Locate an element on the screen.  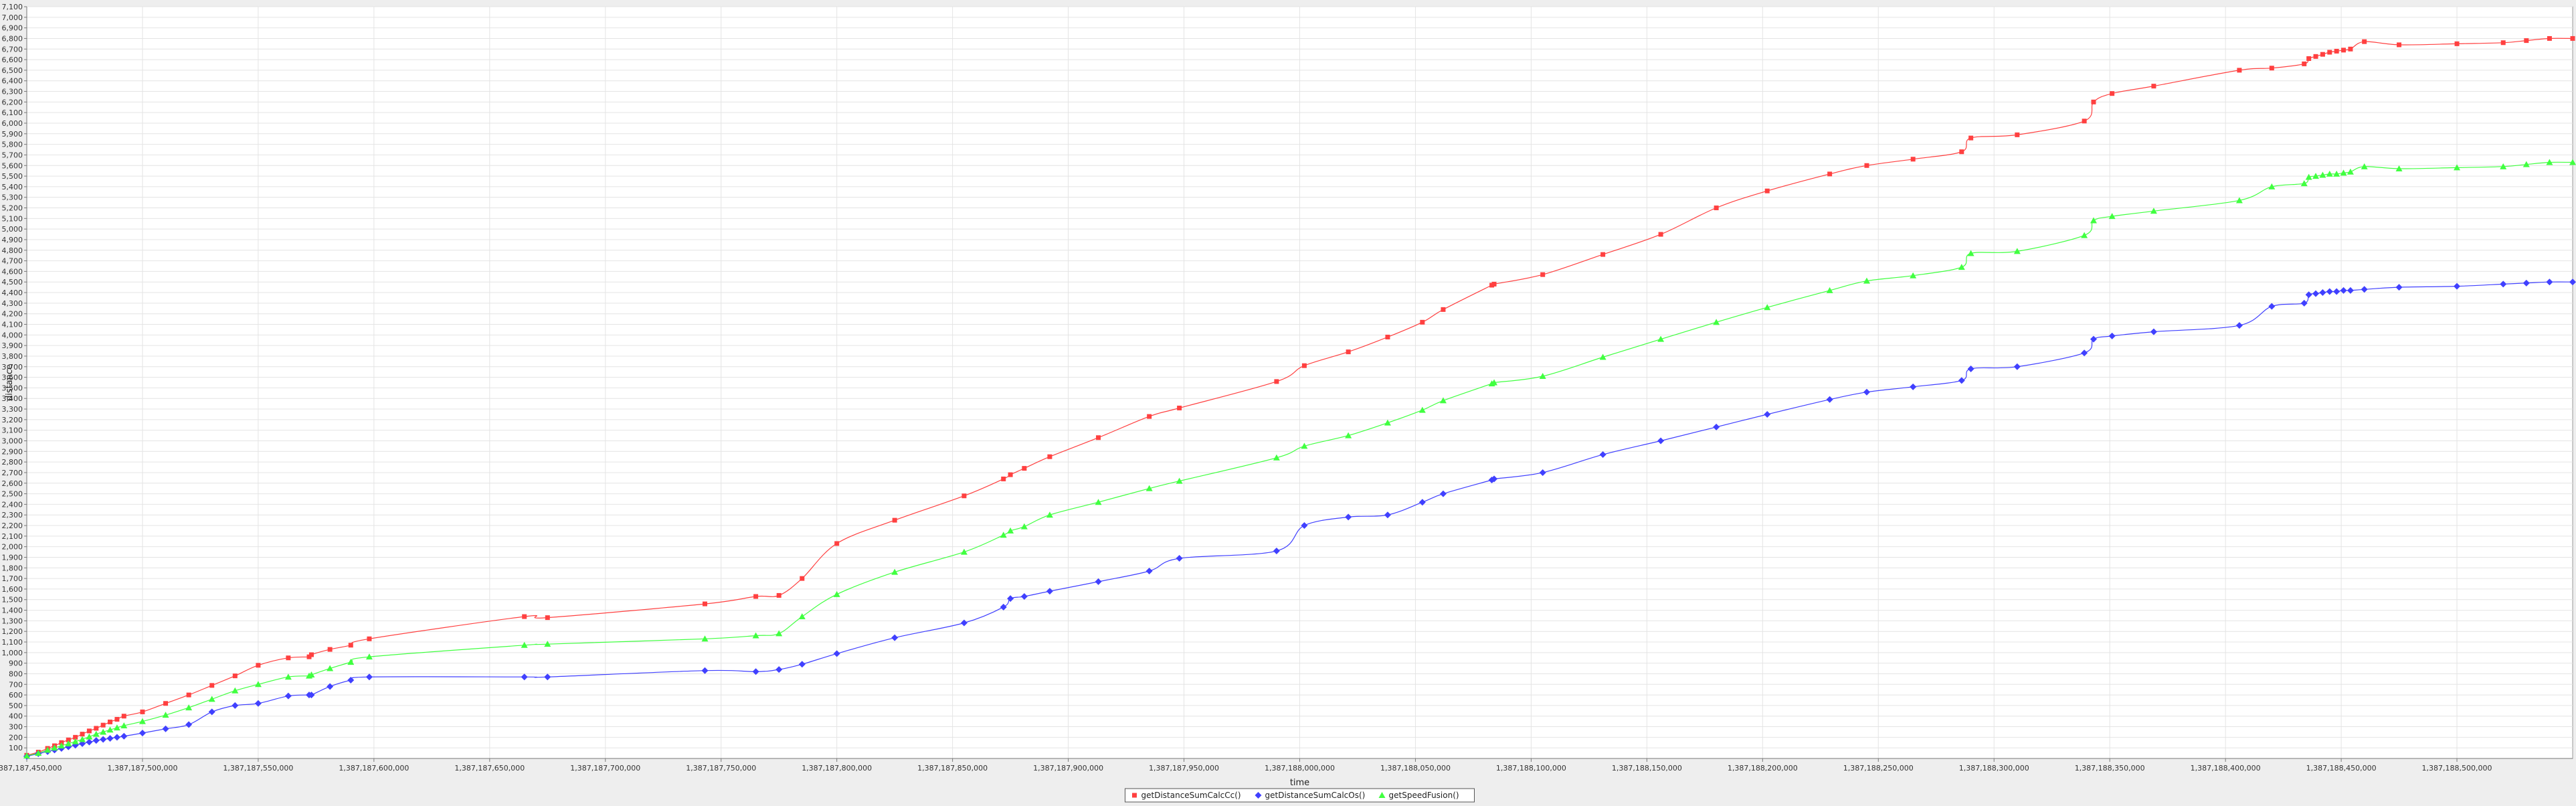
legend-frame is located at coordinates (1300, 796).